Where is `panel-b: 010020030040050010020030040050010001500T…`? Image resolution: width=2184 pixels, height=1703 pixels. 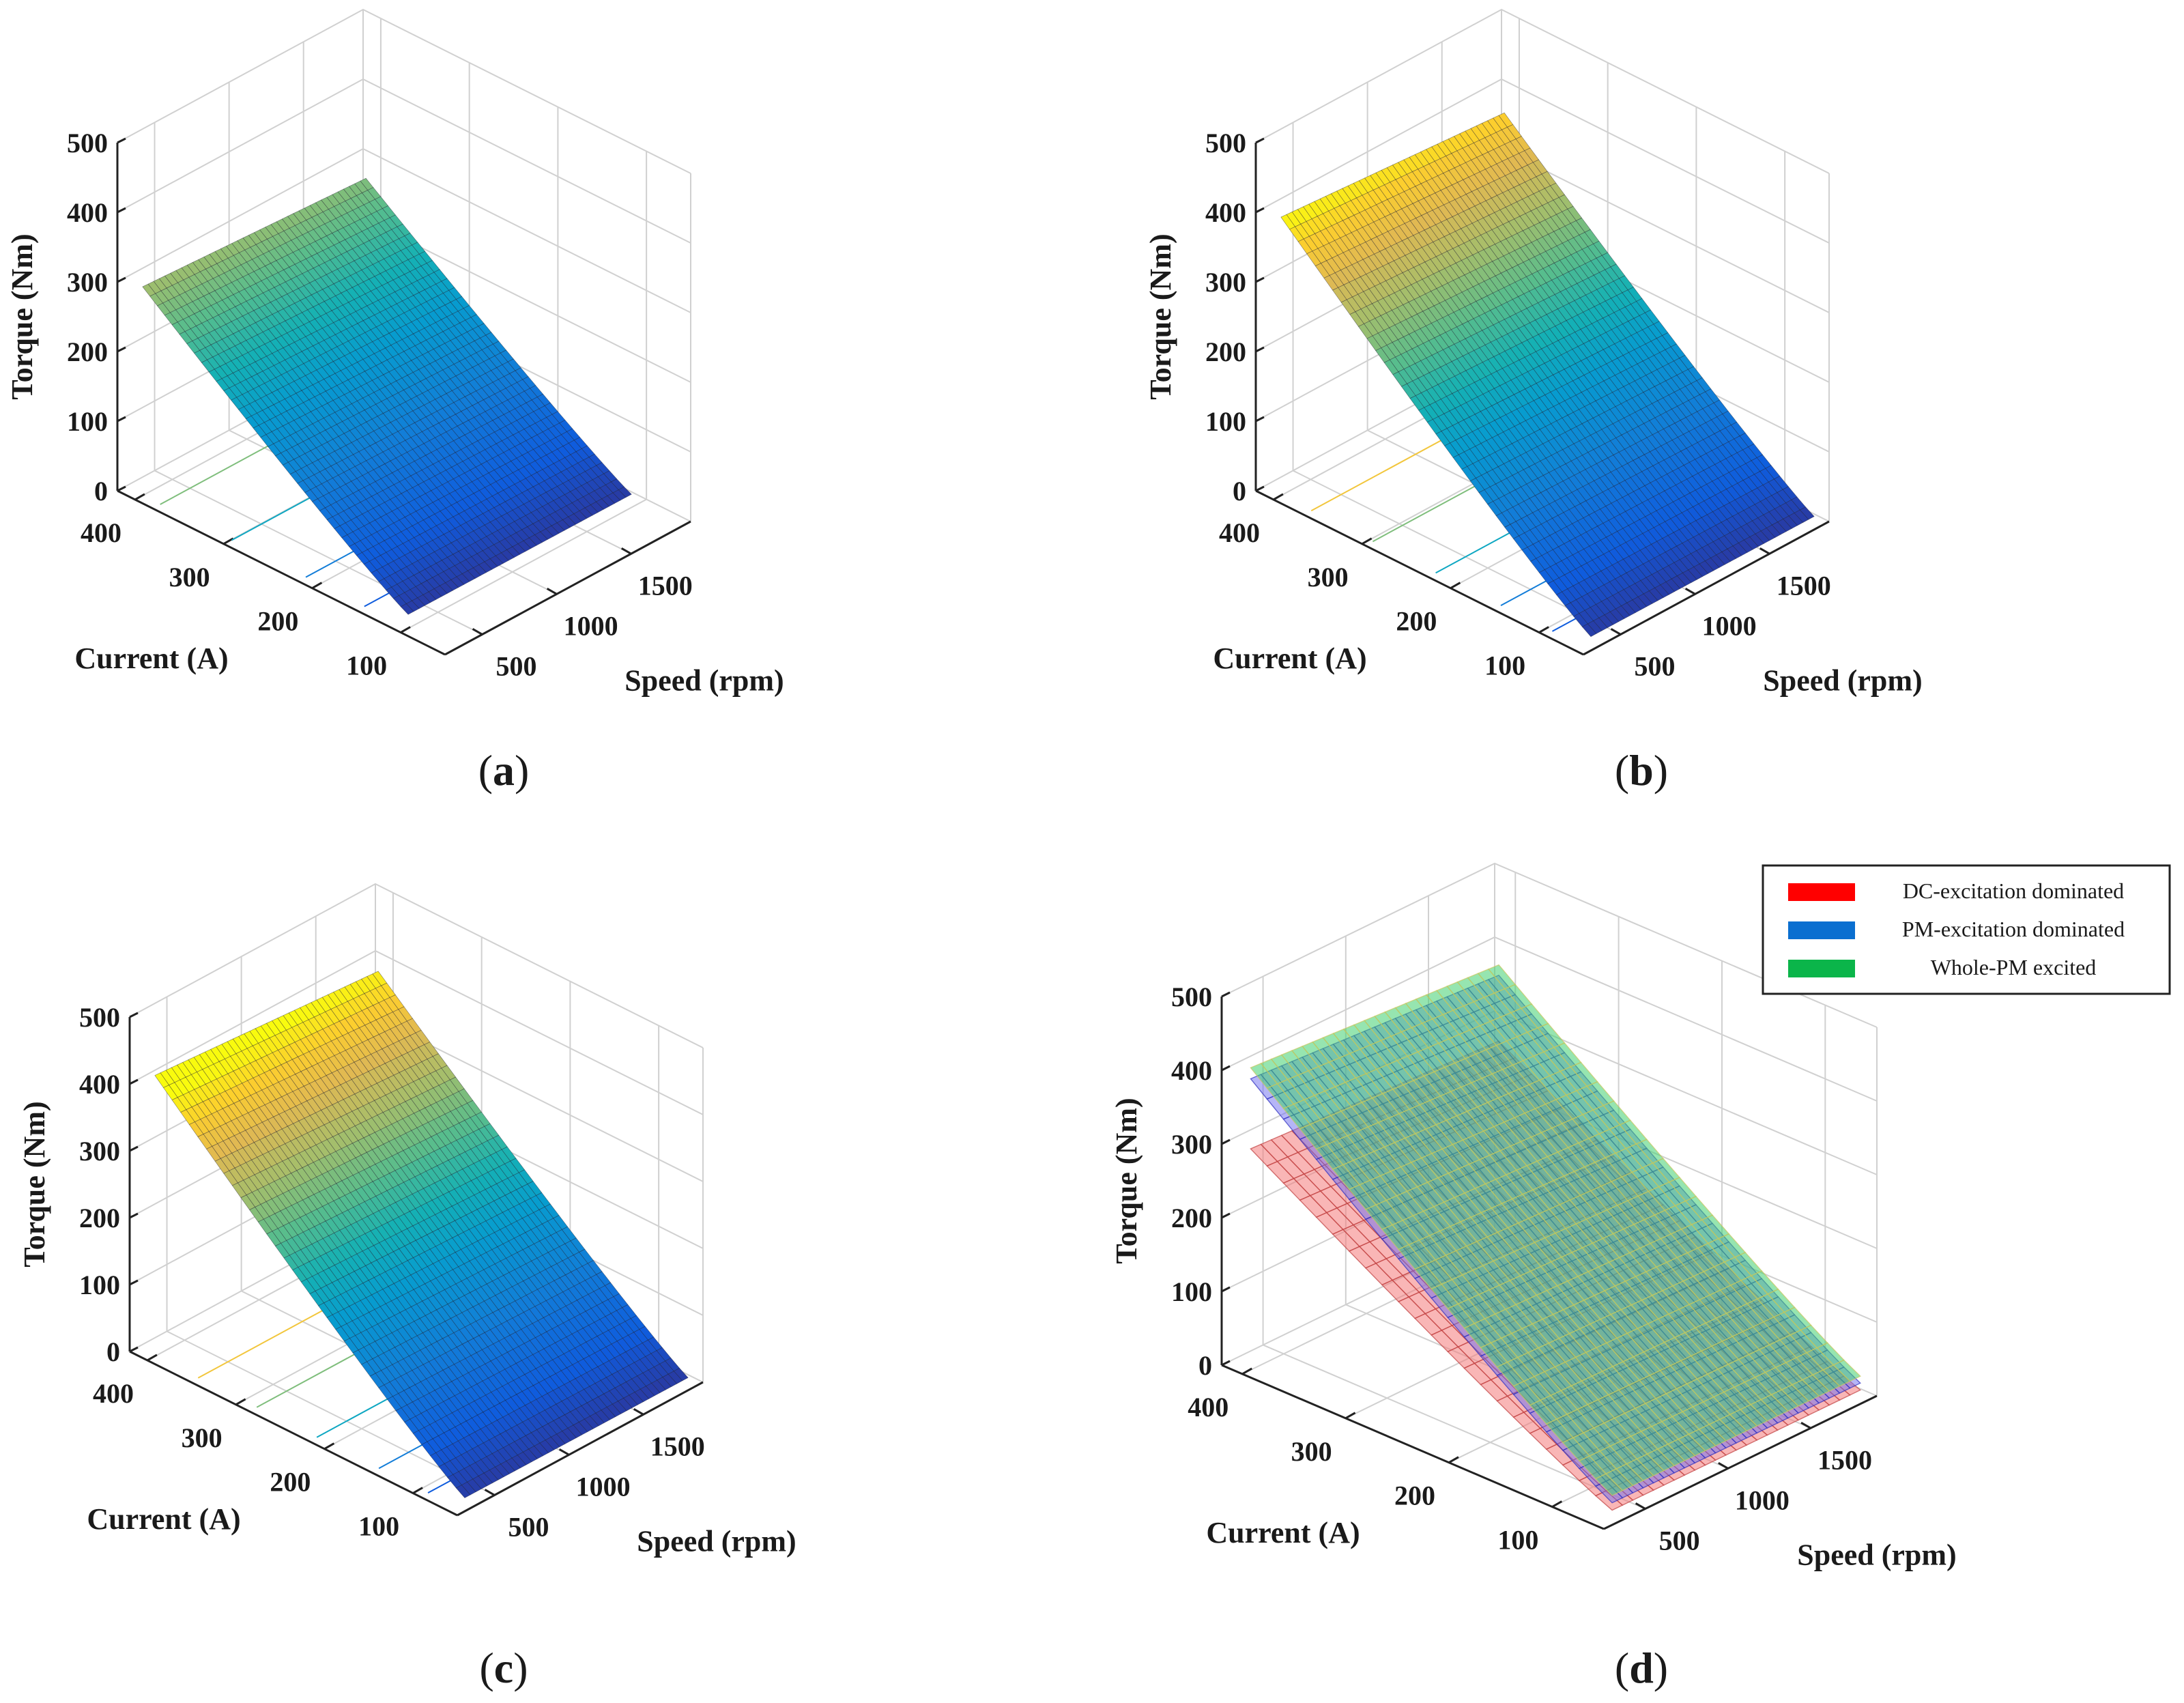 panel-b: 010020030040050010020030040050010001500T… is located at coordinates (1533, 353).